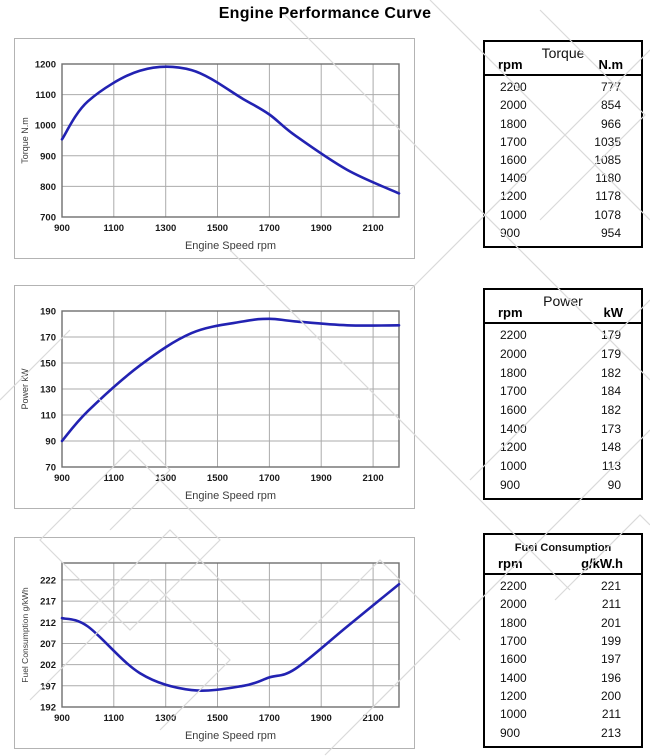  What do you see at coordinates (563, 733) in the screenshot?
I see `table-row: 900 213` at bounding box center [563, 733].